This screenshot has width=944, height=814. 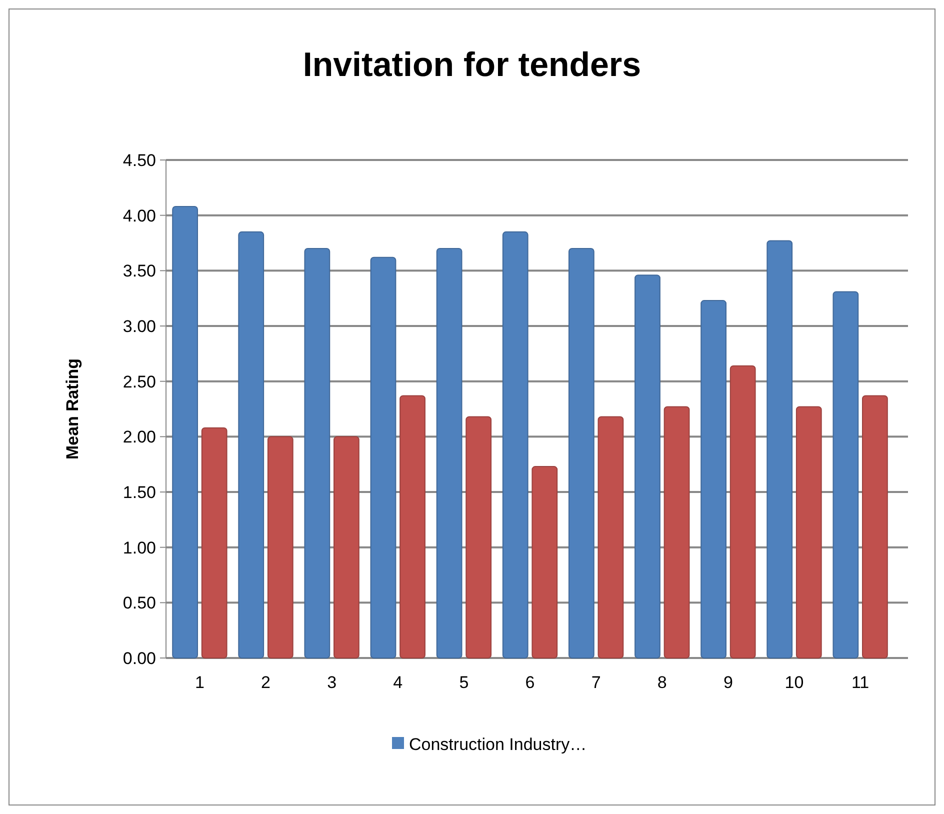 I want to click on chart-title: Invitation for tenders, so click(x=472, y=65).